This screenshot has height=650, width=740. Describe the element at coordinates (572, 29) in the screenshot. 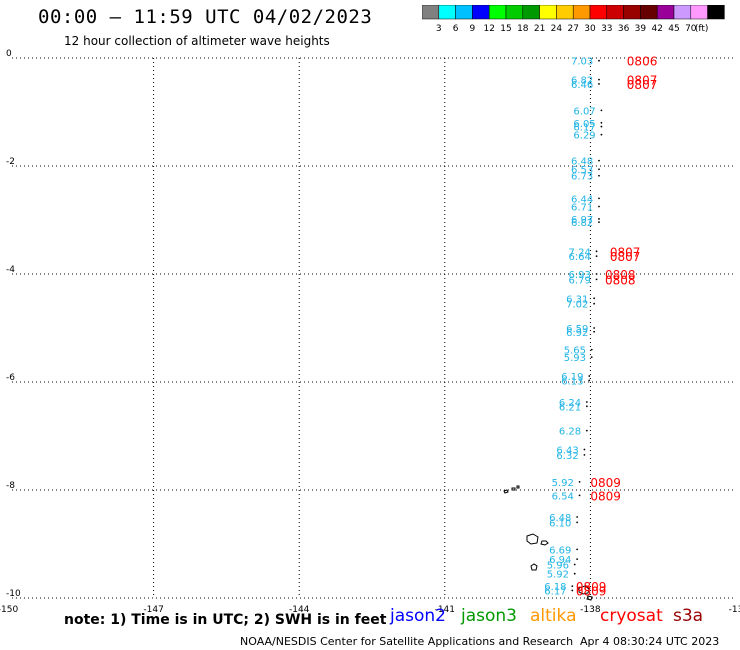

I see `legend-tick-label: 27` at that location.